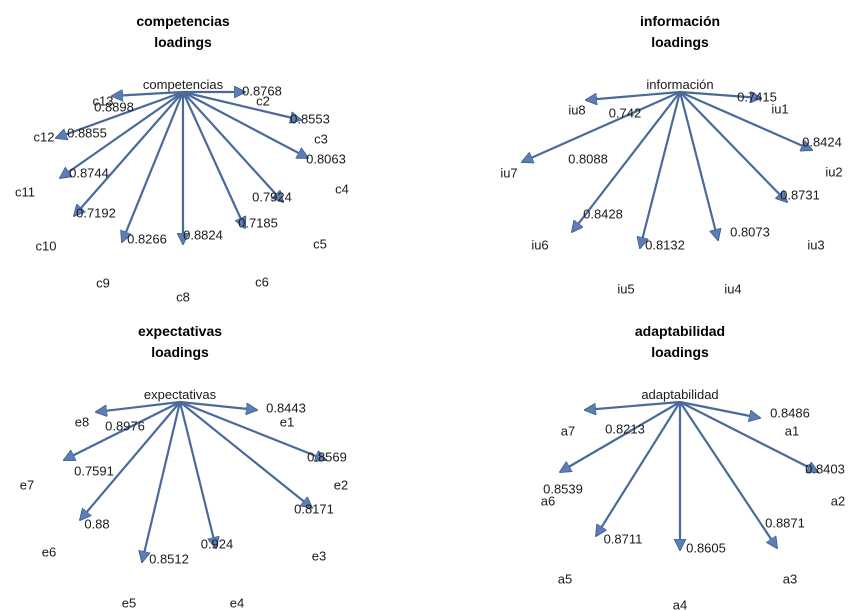  I want to click on loading-value: 0.8424, so click(822, 141).